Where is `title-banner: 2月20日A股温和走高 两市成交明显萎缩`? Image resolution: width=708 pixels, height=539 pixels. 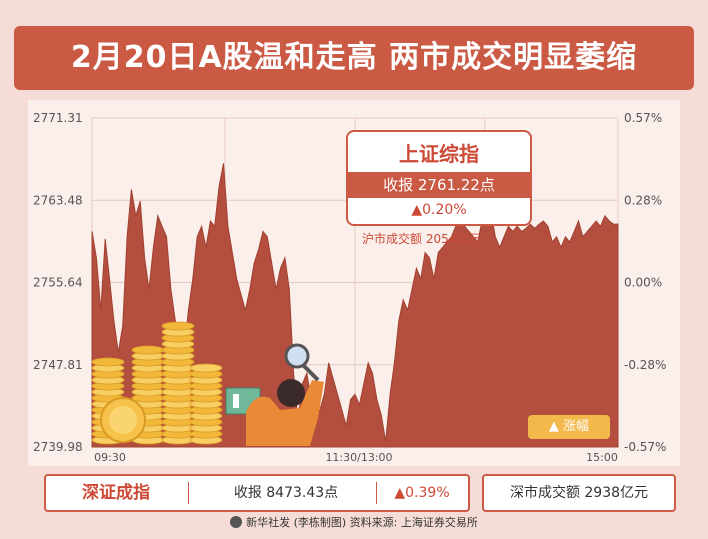
title-banner: 2月20日A股温和走高 两市成交明显萎缩 is located at coordinates (354, 58).